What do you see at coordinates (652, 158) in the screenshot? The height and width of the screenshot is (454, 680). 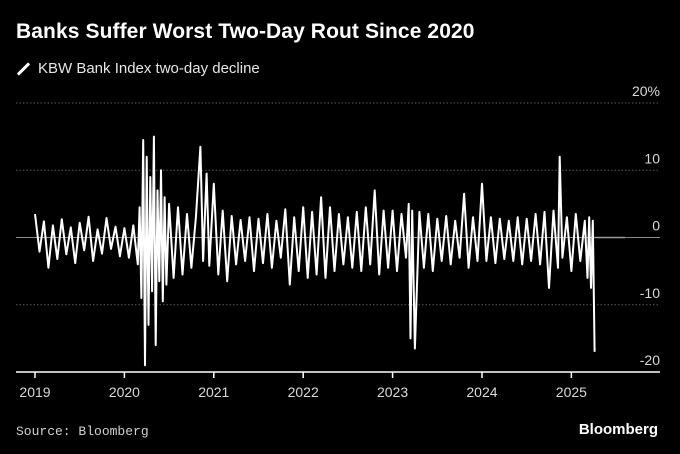 I see `y-tick-label: 10` at bounding box center [652, 158].